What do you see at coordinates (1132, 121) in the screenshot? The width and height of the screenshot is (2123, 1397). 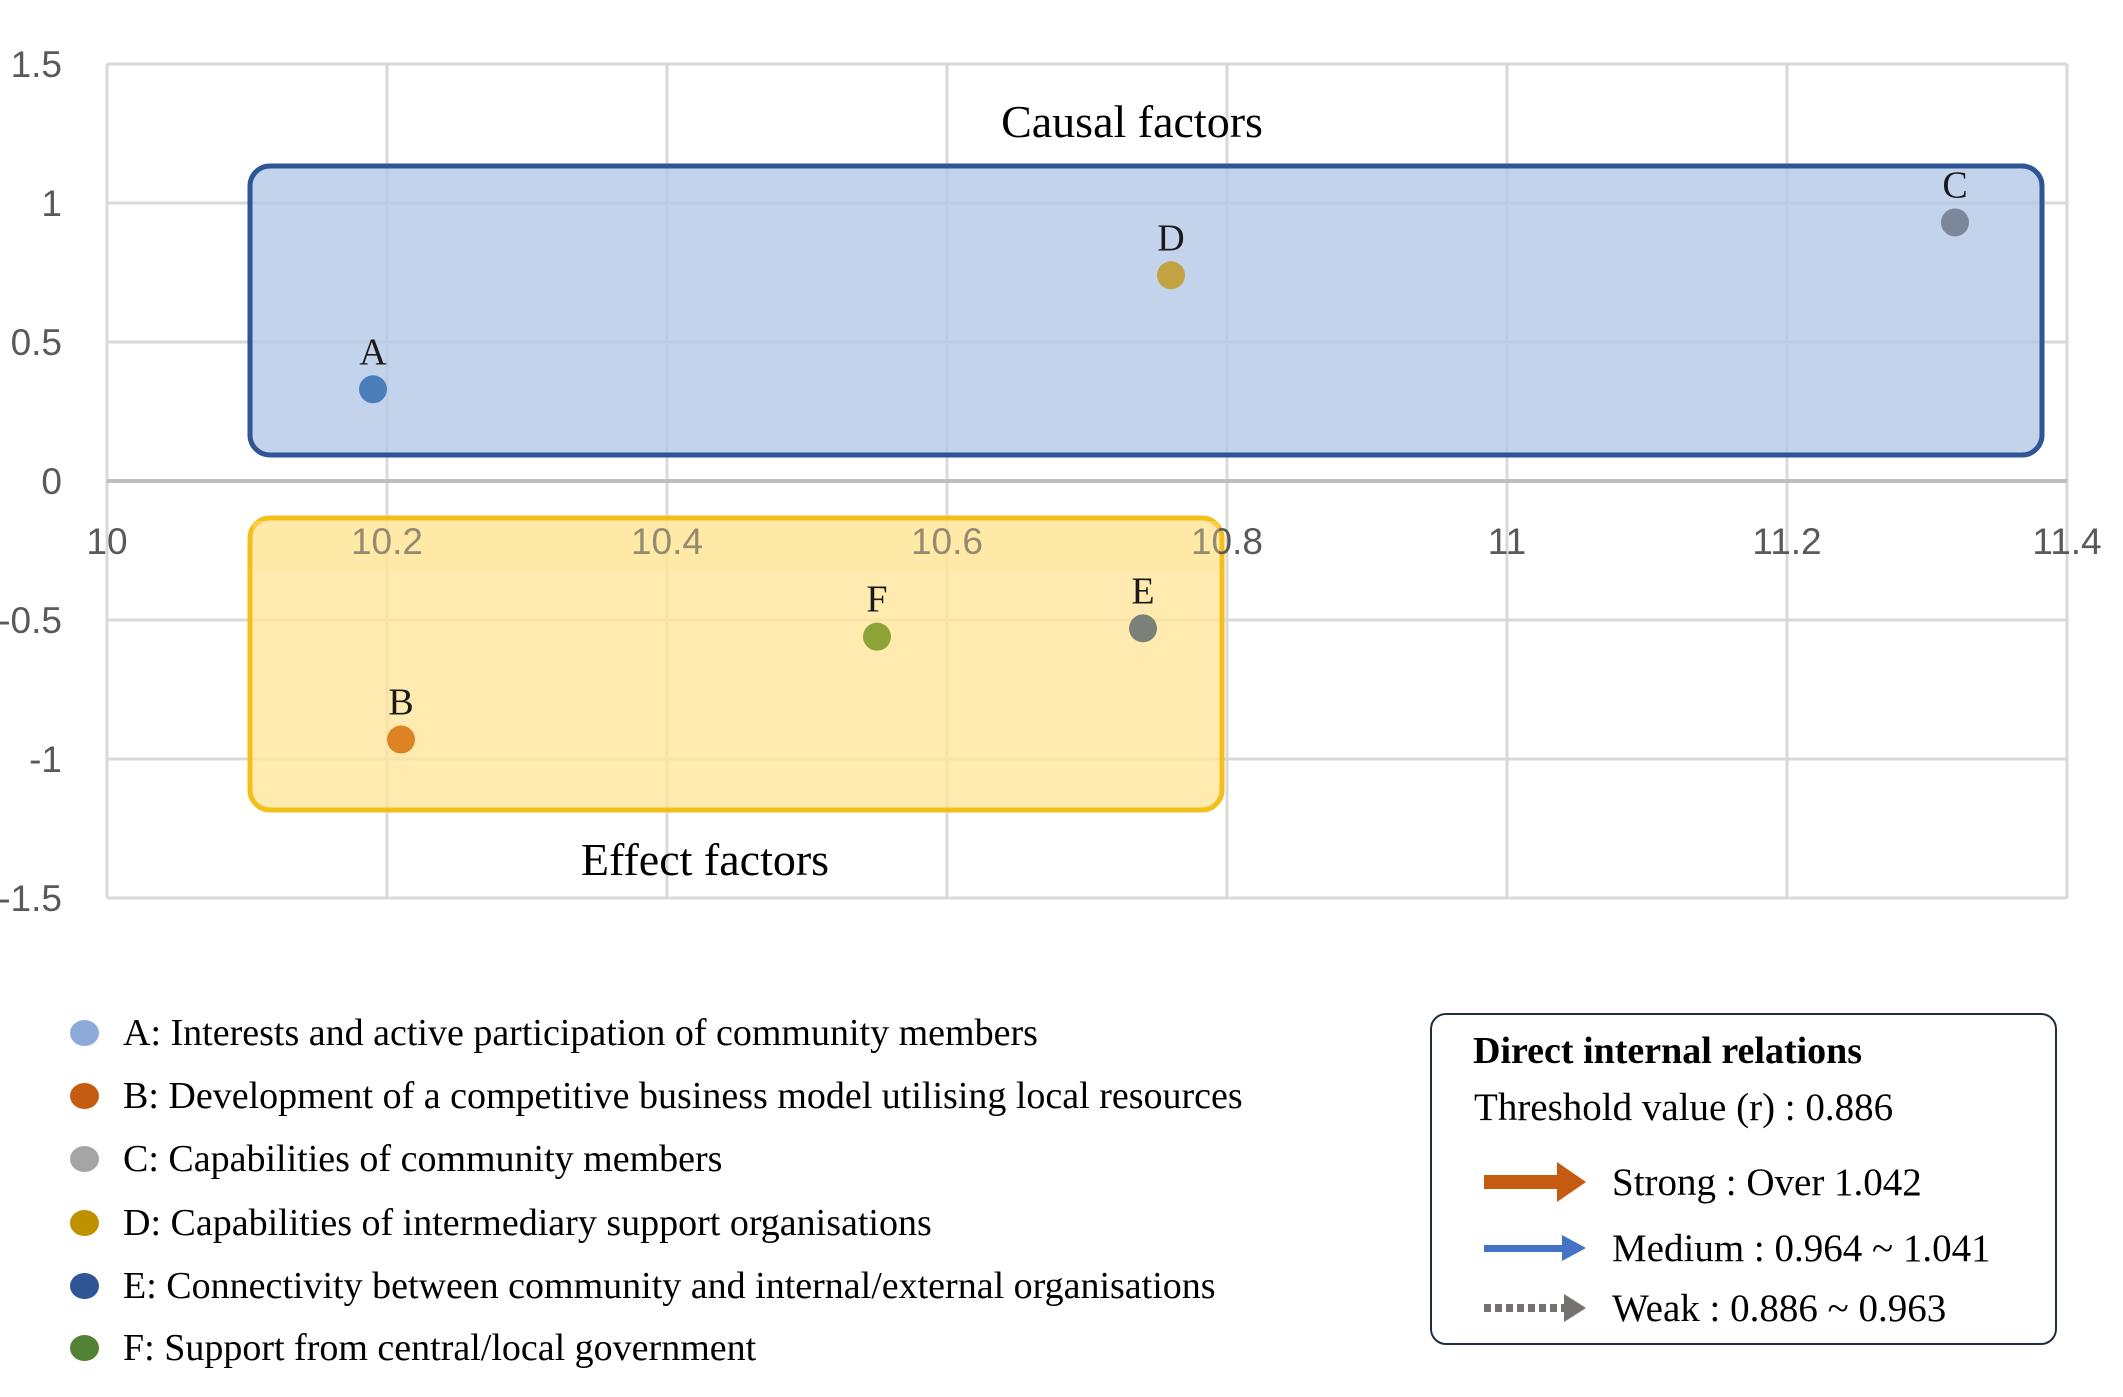 I see `causal-factors-label: Causal factors` at bounding box center [1132, 121].